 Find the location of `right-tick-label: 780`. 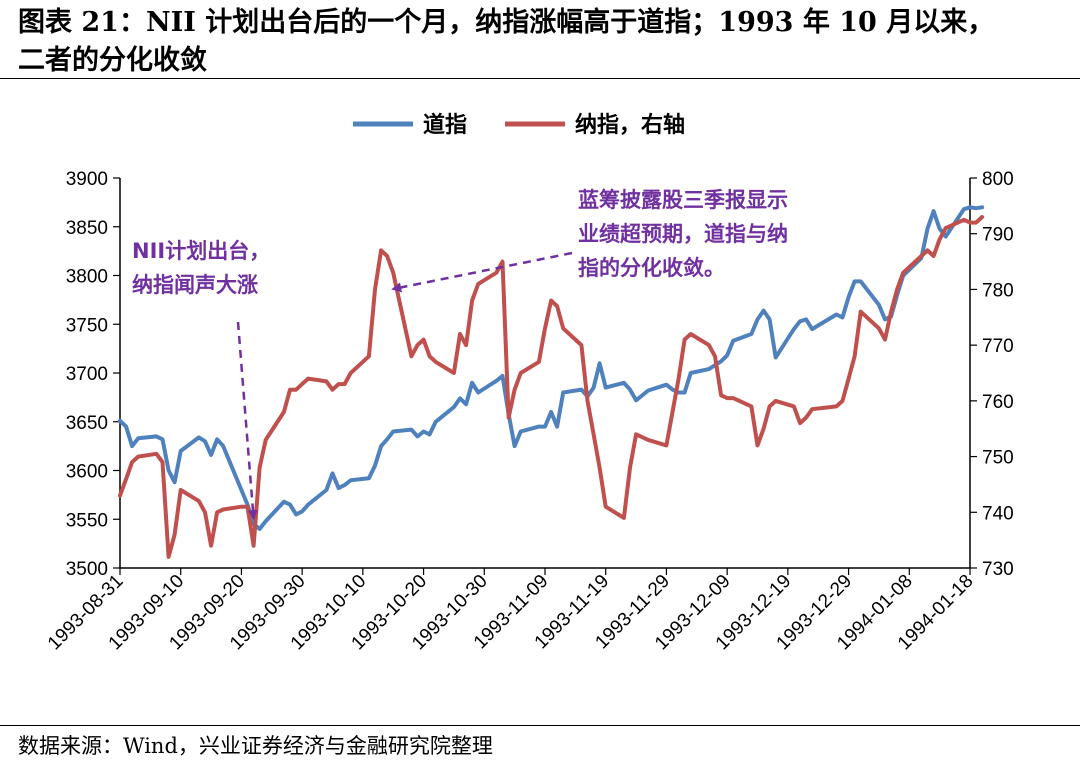

right-tick-label: 780 is located at coordinates (998, 290).